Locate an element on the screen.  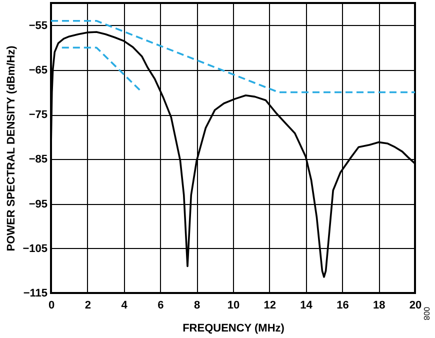
x-tick-label: 14 is located at coordinates (307, 306).